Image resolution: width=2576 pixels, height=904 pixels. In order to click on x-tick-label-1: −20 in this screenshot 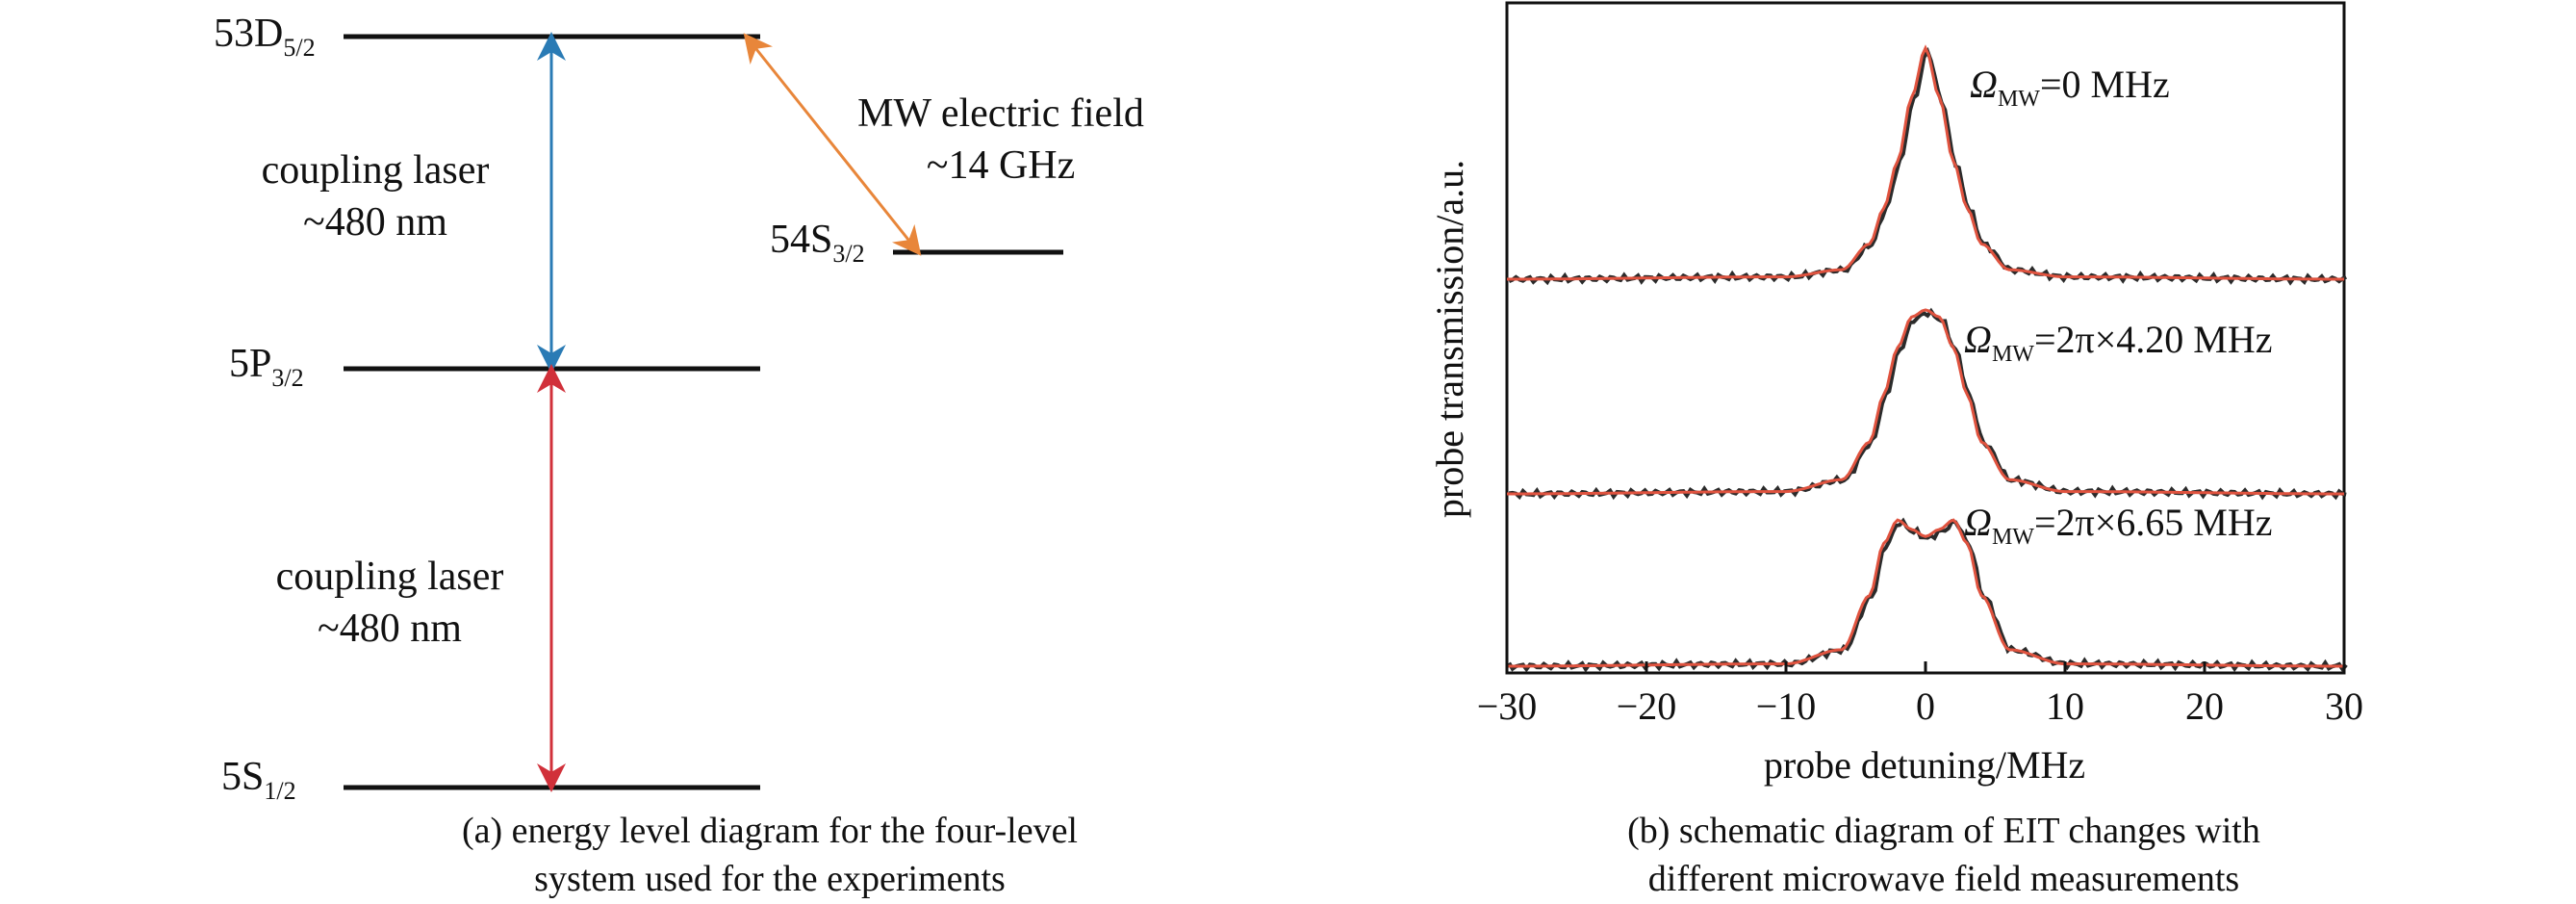, I will do `click(1647, 706)`.